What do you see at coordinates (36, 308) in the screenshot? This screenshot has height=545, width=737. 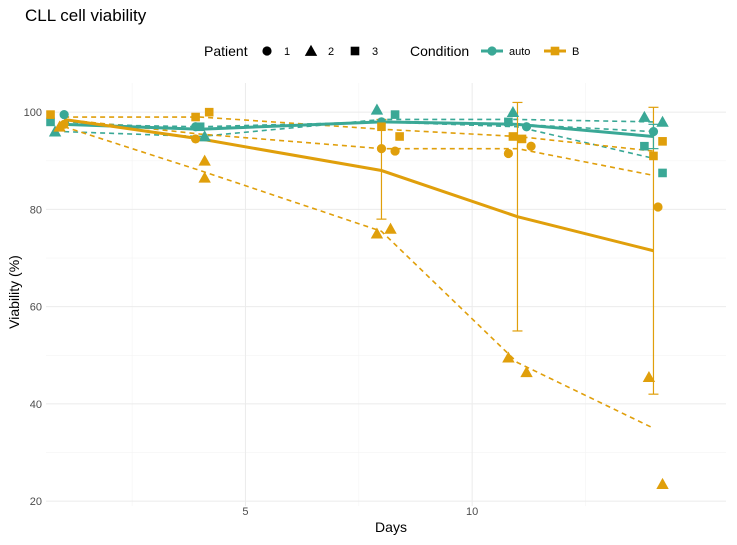 I see `y-tick-label: 60` at bounding box center [36, 308].